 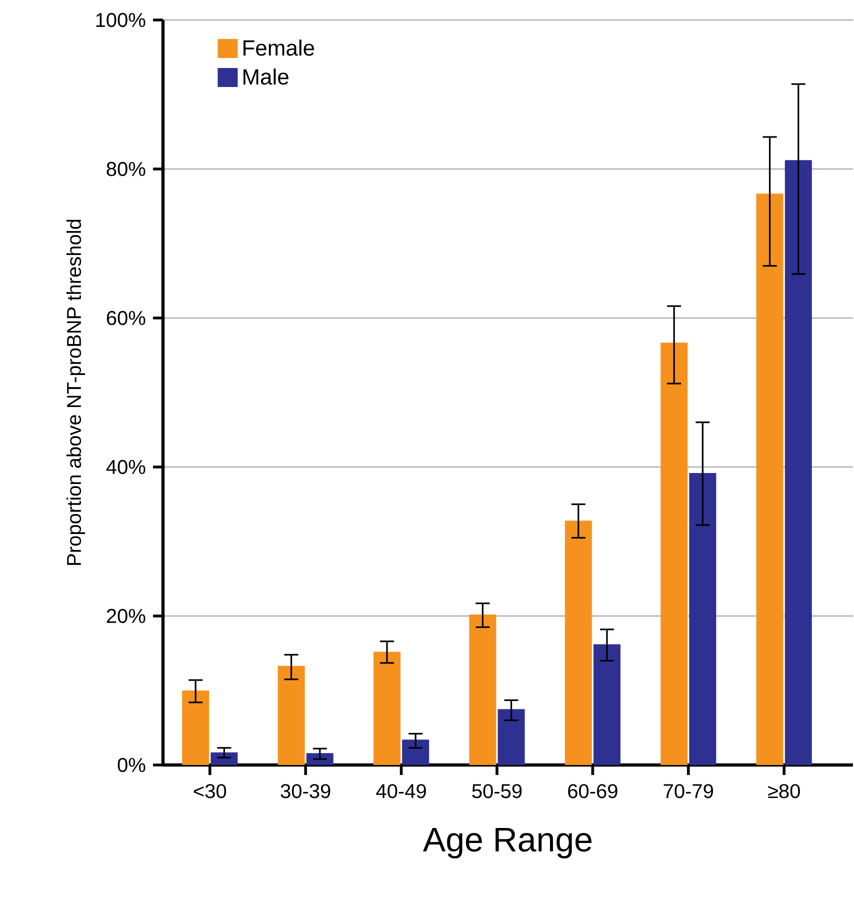 I want to click on x-tick-label: 70-79, so click(x=689, y=791).